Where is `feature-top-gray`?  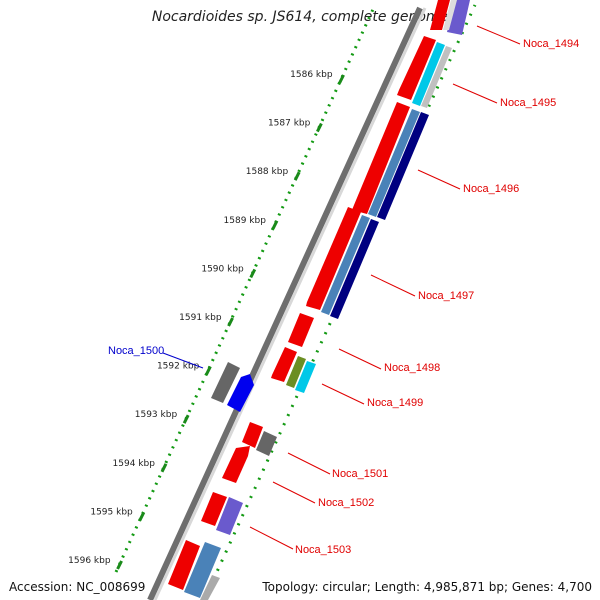
feature-top-gray is located at coordinates (450, 15).